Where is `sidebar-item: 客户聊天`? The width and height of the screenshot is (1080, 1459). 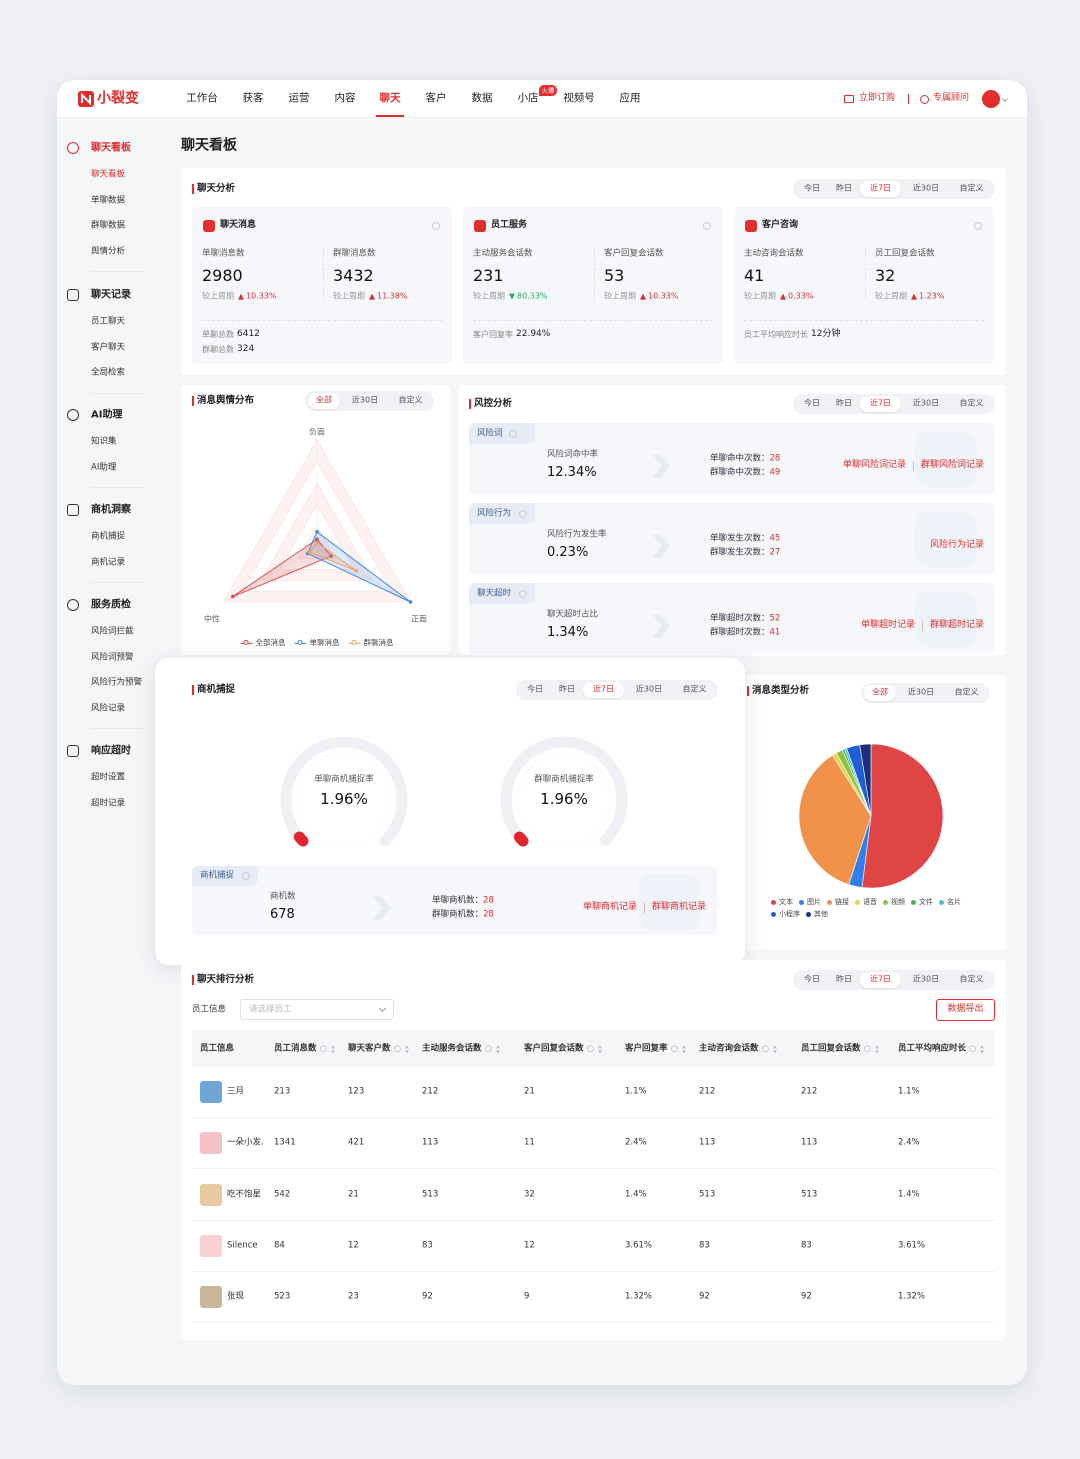 sidebar-item: 客户聊天 is located at coordinates (108, 346).